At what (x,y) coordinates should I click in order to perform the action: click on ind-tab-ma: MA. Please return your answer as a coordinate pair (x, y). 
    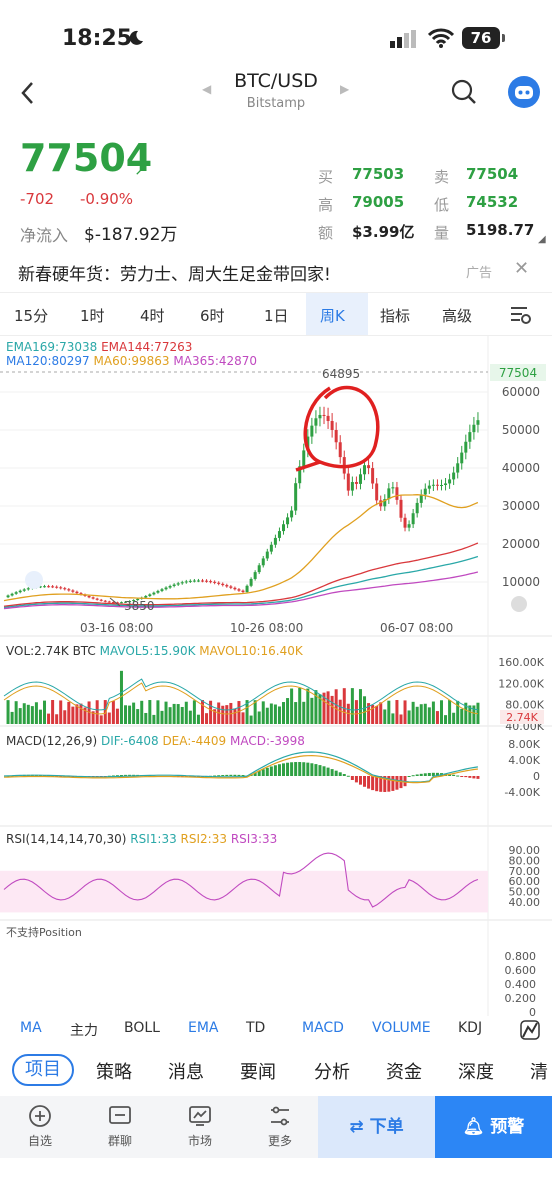
    Looking at the image, I should click on (31, 1028).